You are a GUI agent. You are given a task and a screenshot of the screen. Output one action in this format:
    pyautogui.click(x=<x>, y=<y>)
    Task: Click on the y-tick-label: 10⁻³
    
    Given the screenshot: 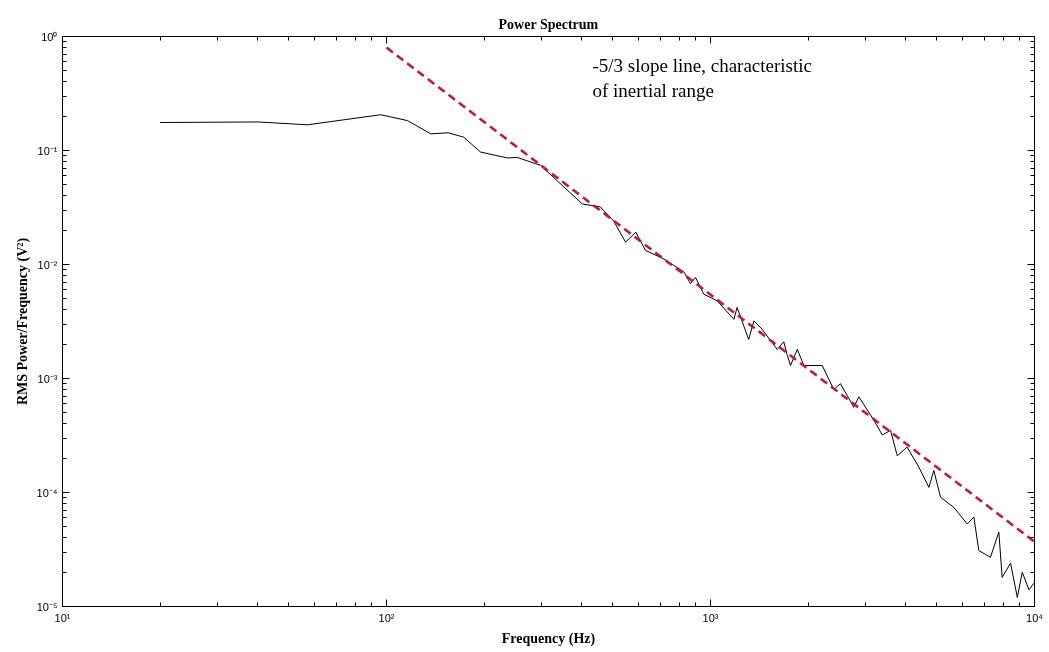 What is the action you would take?
    pyautogui.click(x=47, y=378)
    